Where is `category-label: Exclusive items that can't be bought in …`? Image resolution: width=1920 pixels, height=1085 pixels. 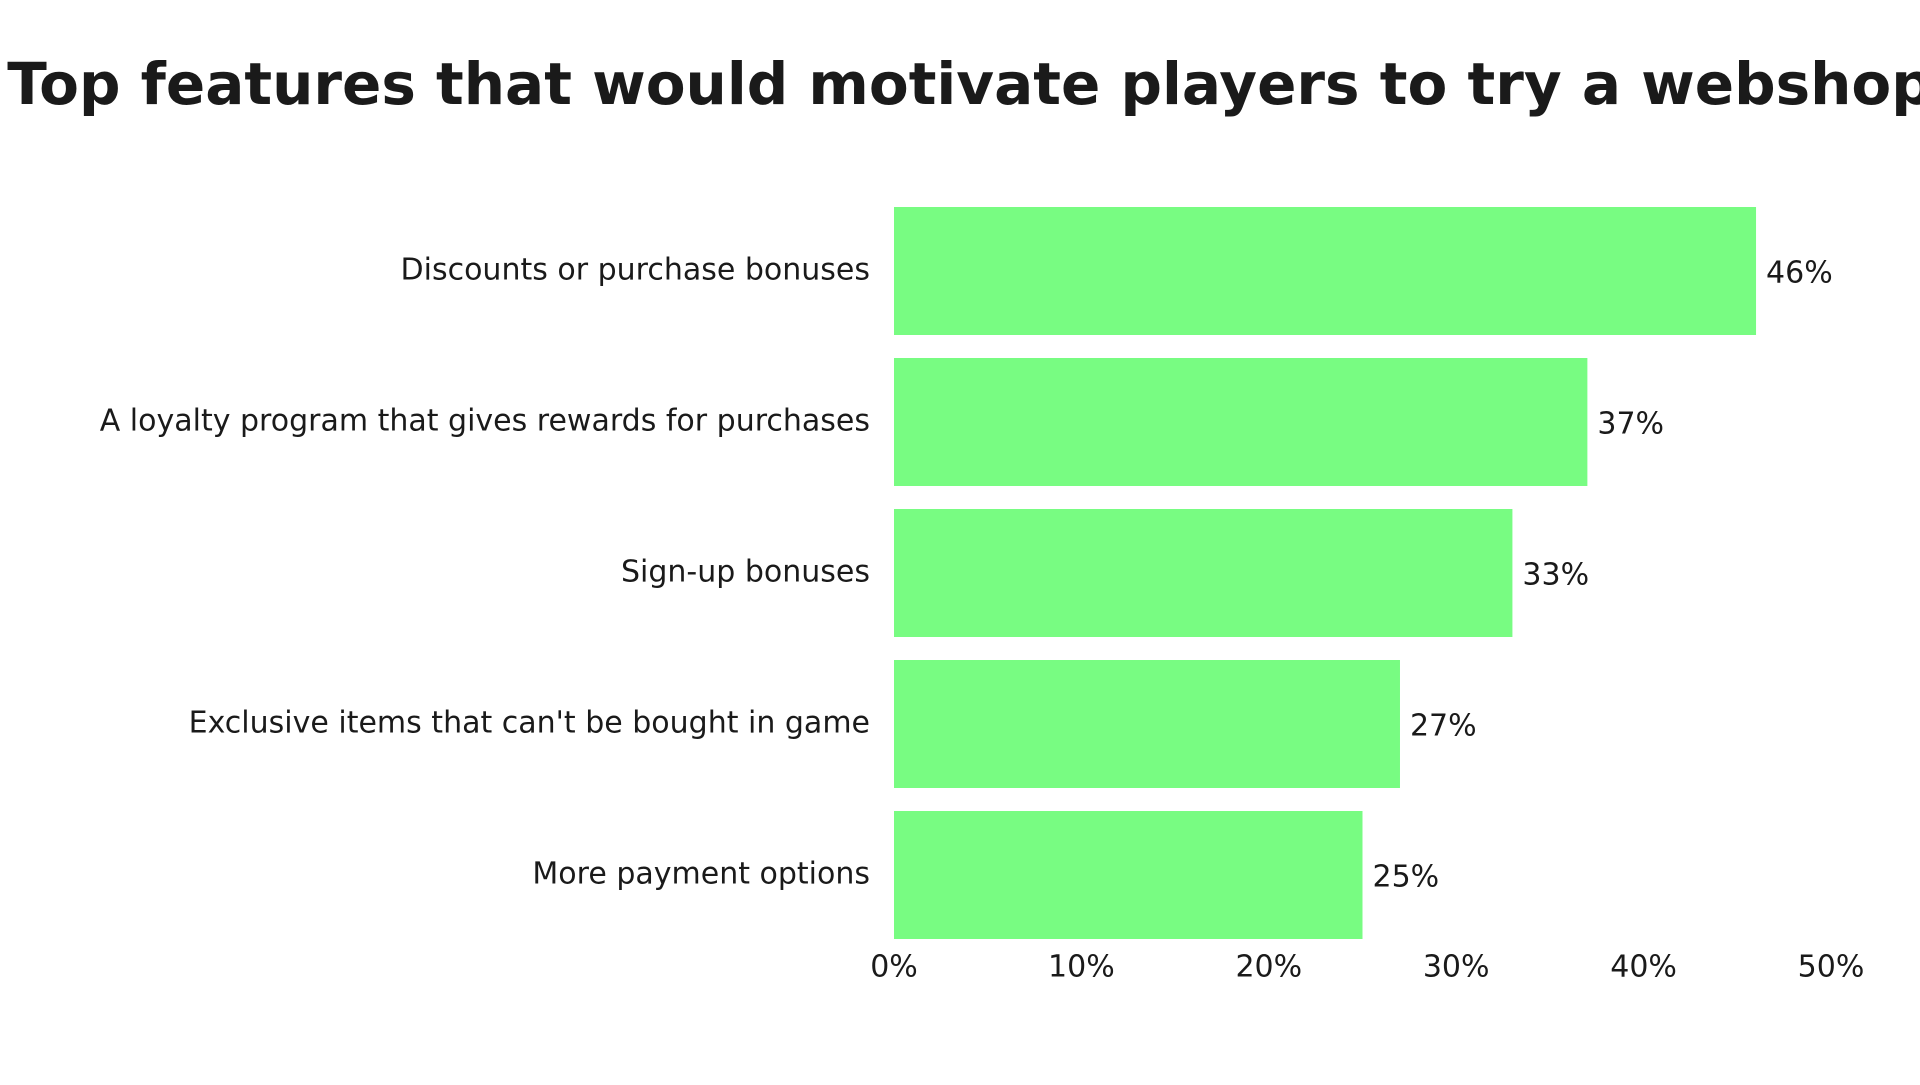 category-label: Exclusive items that can't be bought in … is located at coordinates (529, 723).